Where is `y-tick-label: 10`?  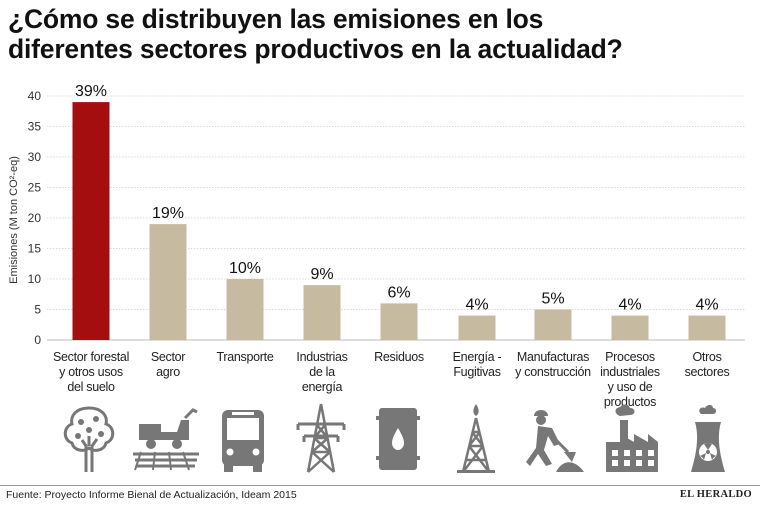 y-tick-label: 10 is located at coordinates (35, 279).